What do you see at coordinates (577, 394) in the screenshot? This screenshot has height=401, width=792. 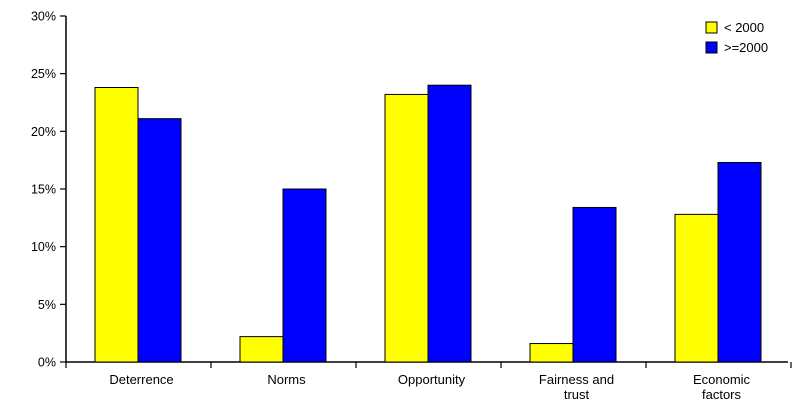 I see `x-category-label-line: trust` at bounding box center [577, 394].